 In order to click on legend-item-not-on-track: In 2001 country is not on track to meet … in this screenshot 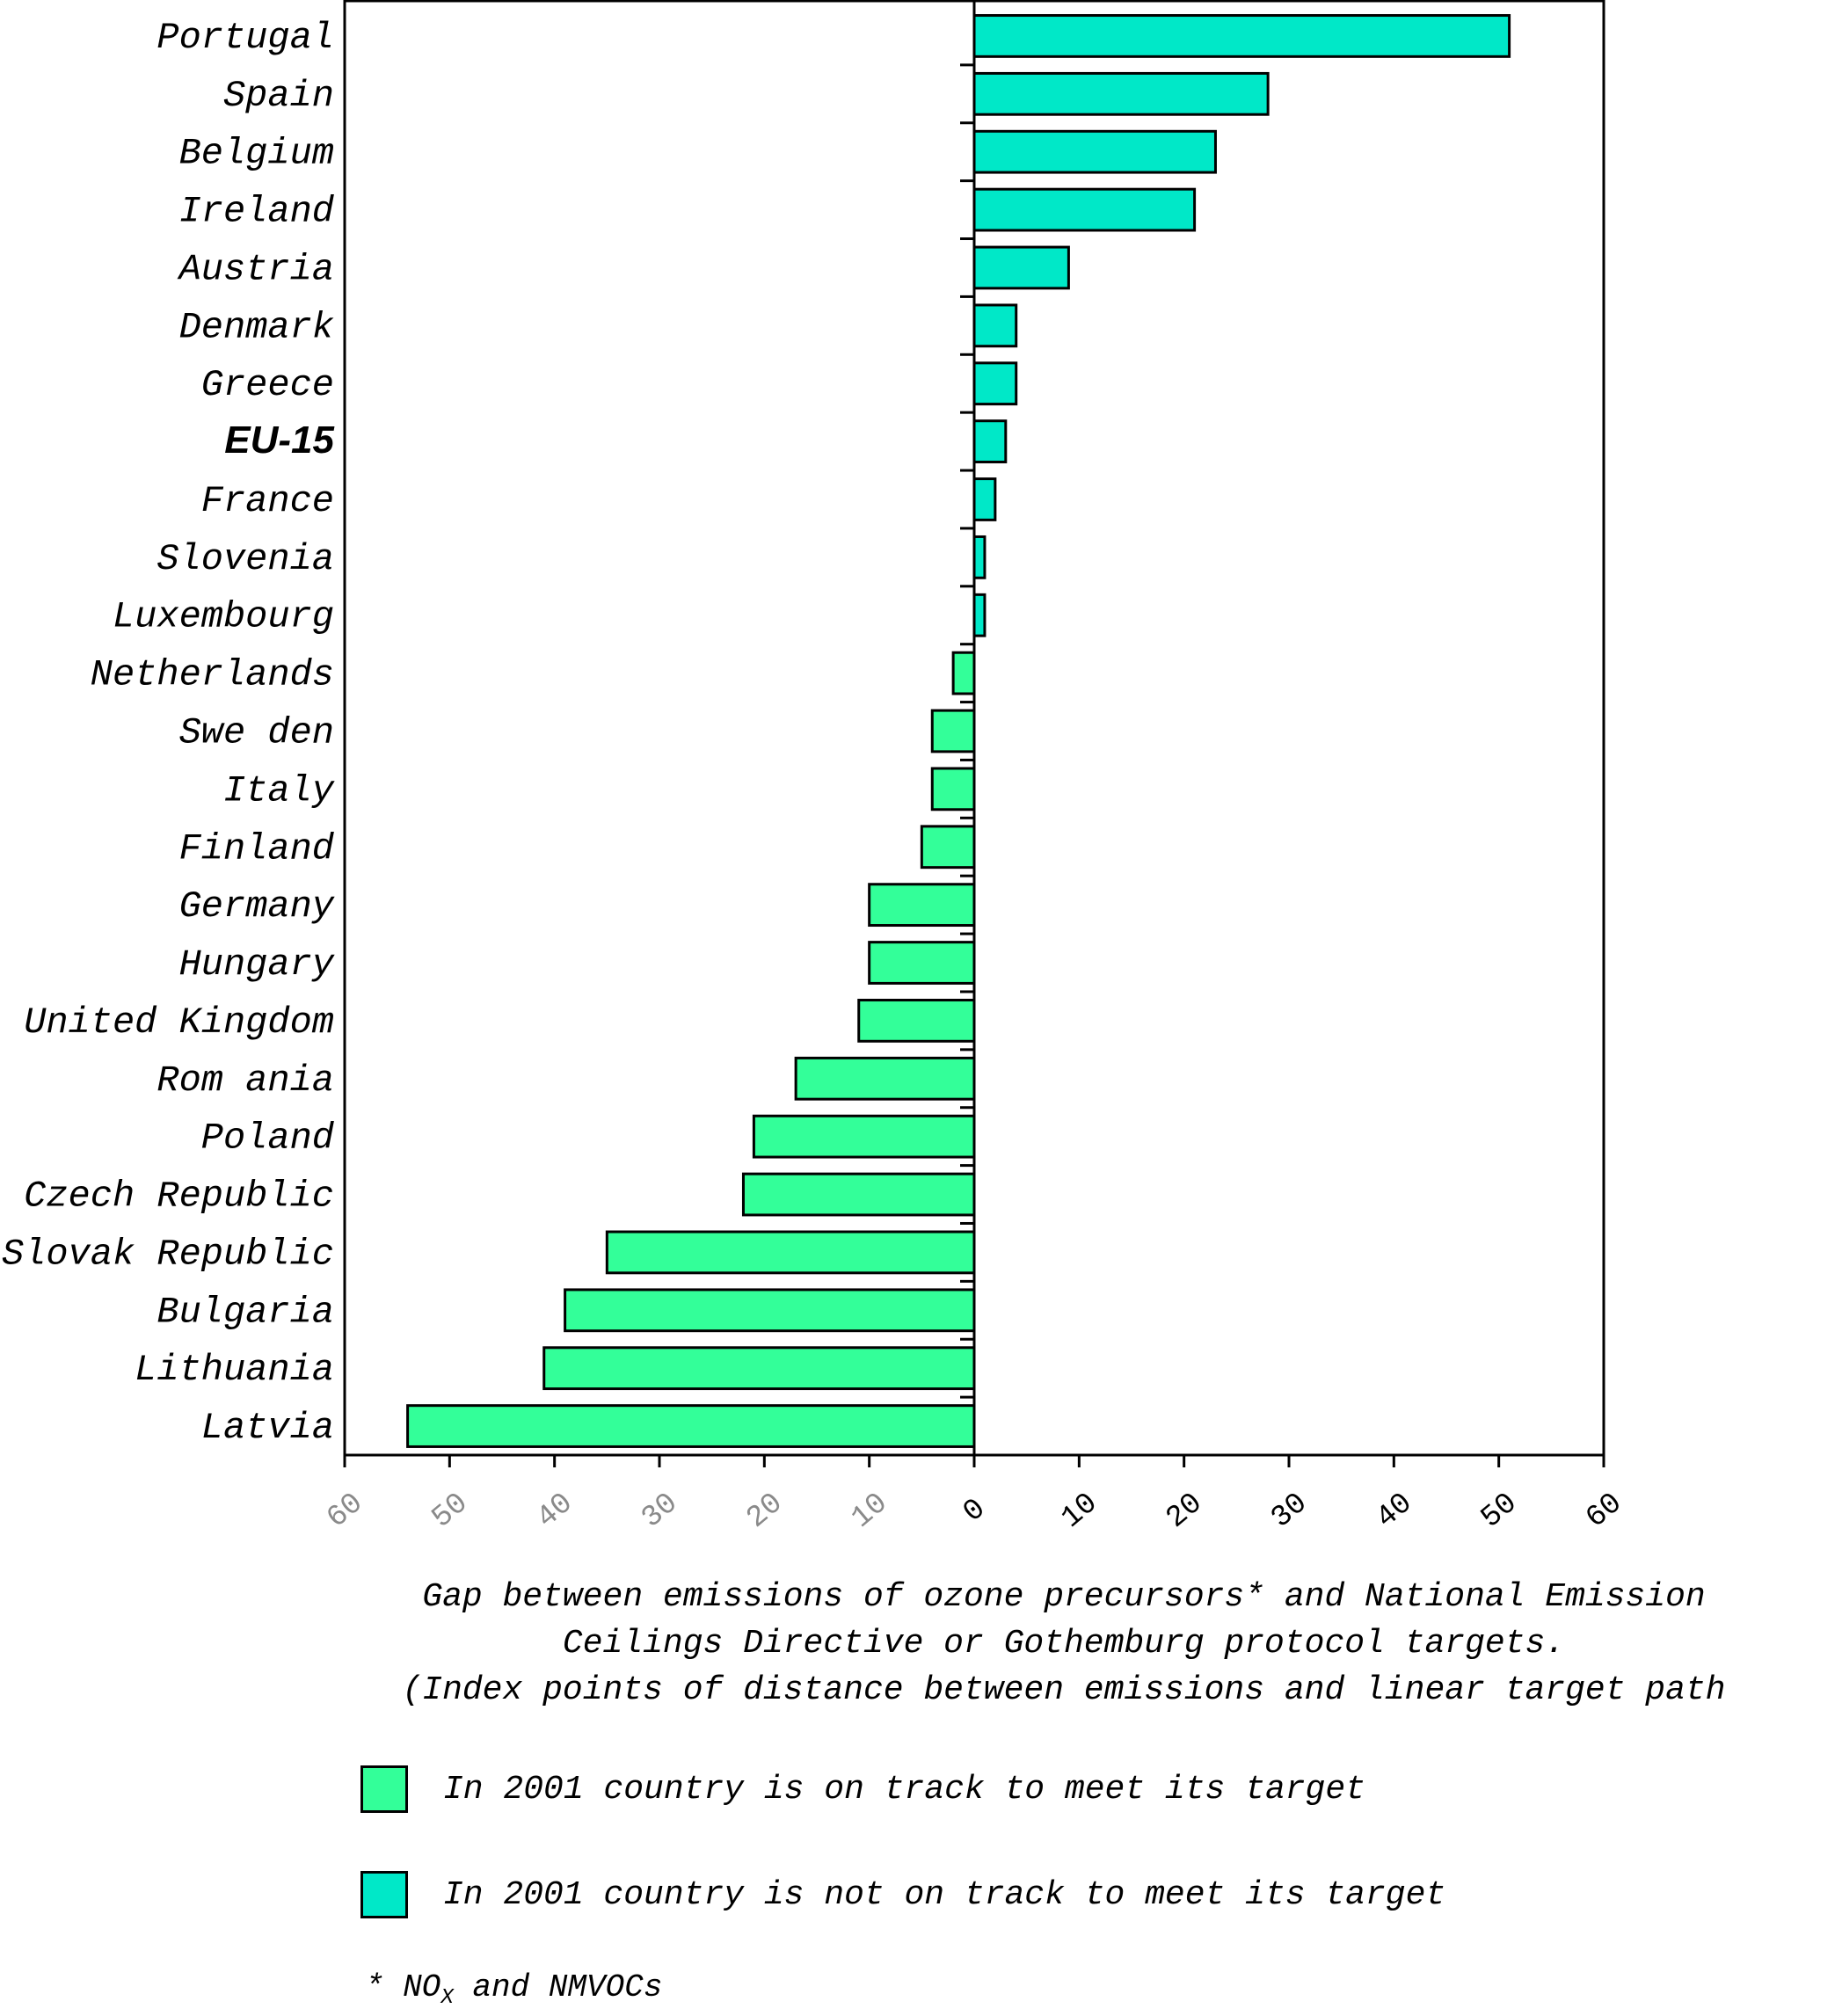, I will do `click(903, 1895)`.